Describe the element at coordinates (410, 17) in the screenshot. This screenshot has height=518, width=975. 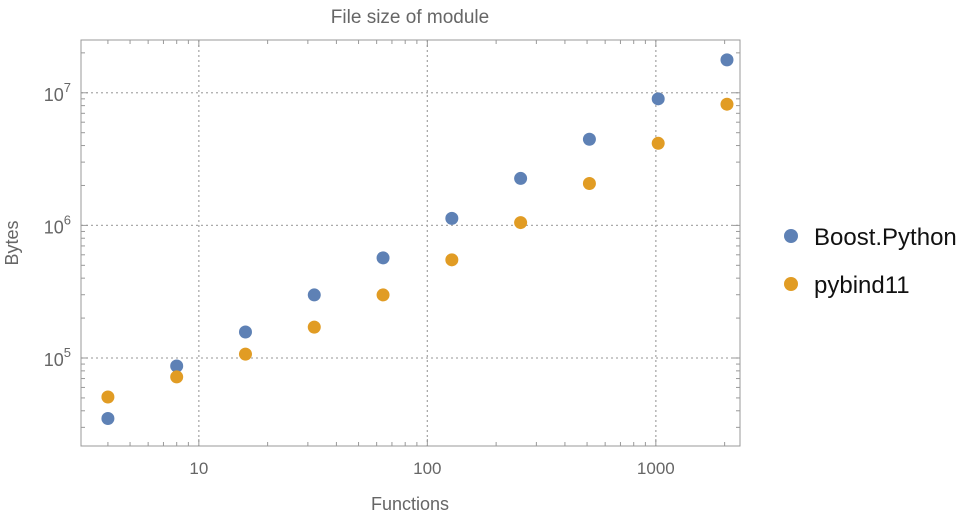
I see `chart-title: File size of module` at that location.